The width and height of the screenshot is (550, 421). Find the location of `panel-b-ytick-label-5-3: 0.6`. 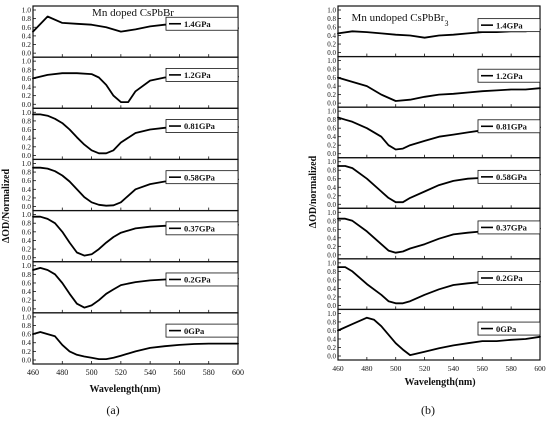

panel-b-ytick-label-5-3: 0.6 is located at coordinates (331, 280).